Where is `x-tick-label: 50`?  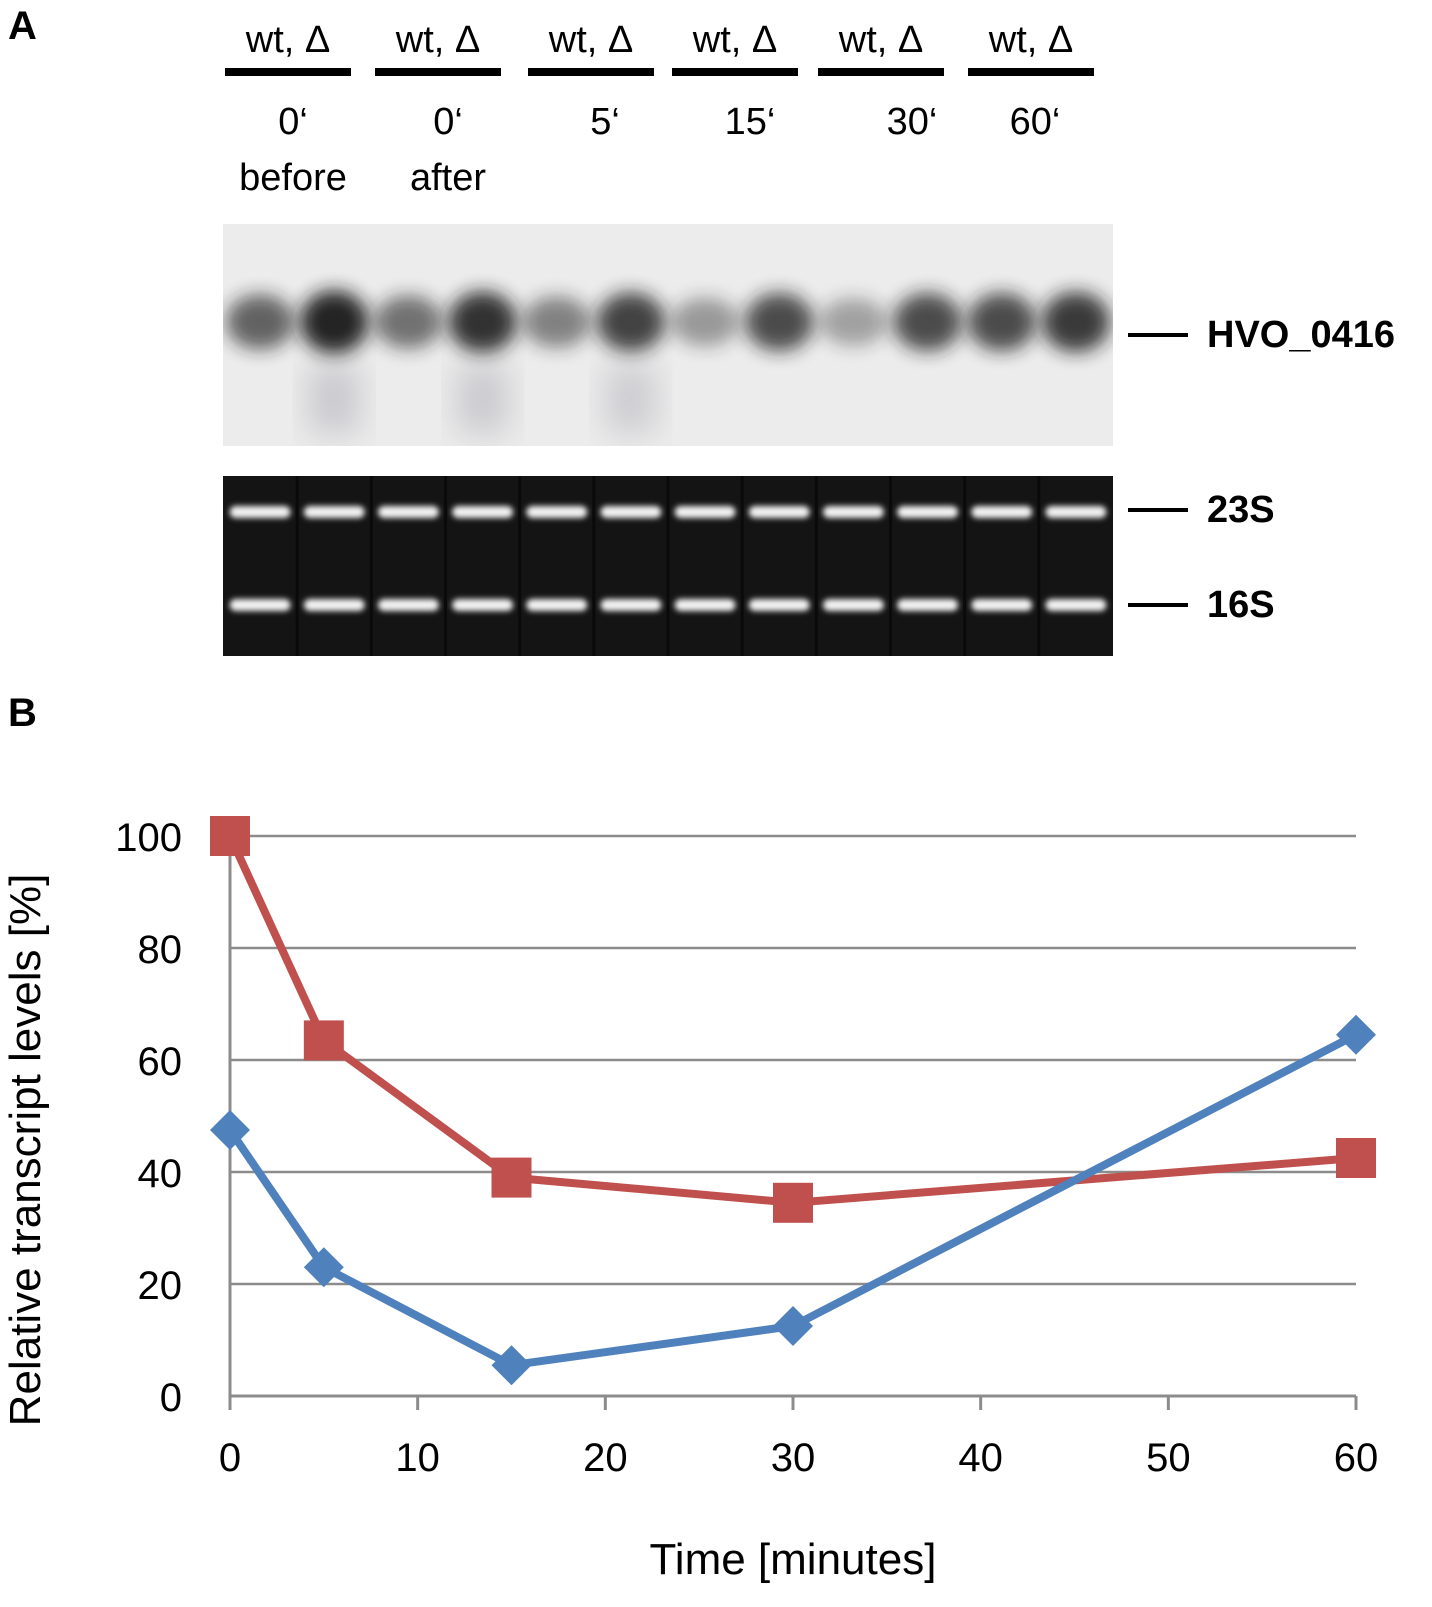
x-tick-label: 50 is located at coordinates (1168, 1458).